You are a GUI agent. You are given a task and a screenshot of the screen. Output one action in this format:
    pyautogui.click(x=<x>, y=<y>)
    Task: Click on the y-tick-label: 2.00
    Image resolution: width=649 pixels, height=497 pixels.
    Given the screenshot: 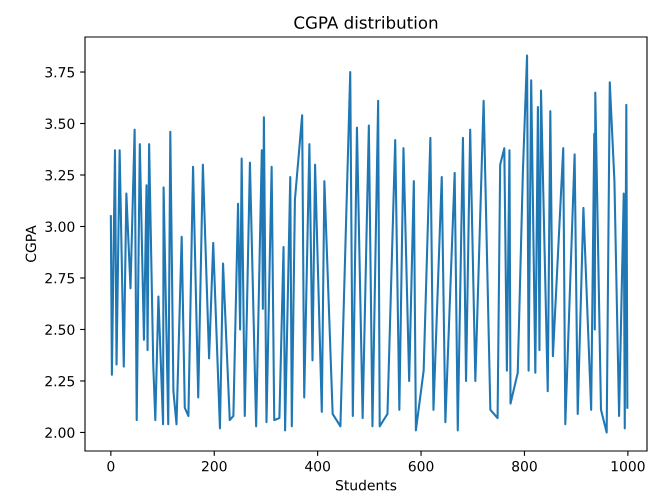 What is the action you would take?
    pyautogui.click(x=59, y=432)
    